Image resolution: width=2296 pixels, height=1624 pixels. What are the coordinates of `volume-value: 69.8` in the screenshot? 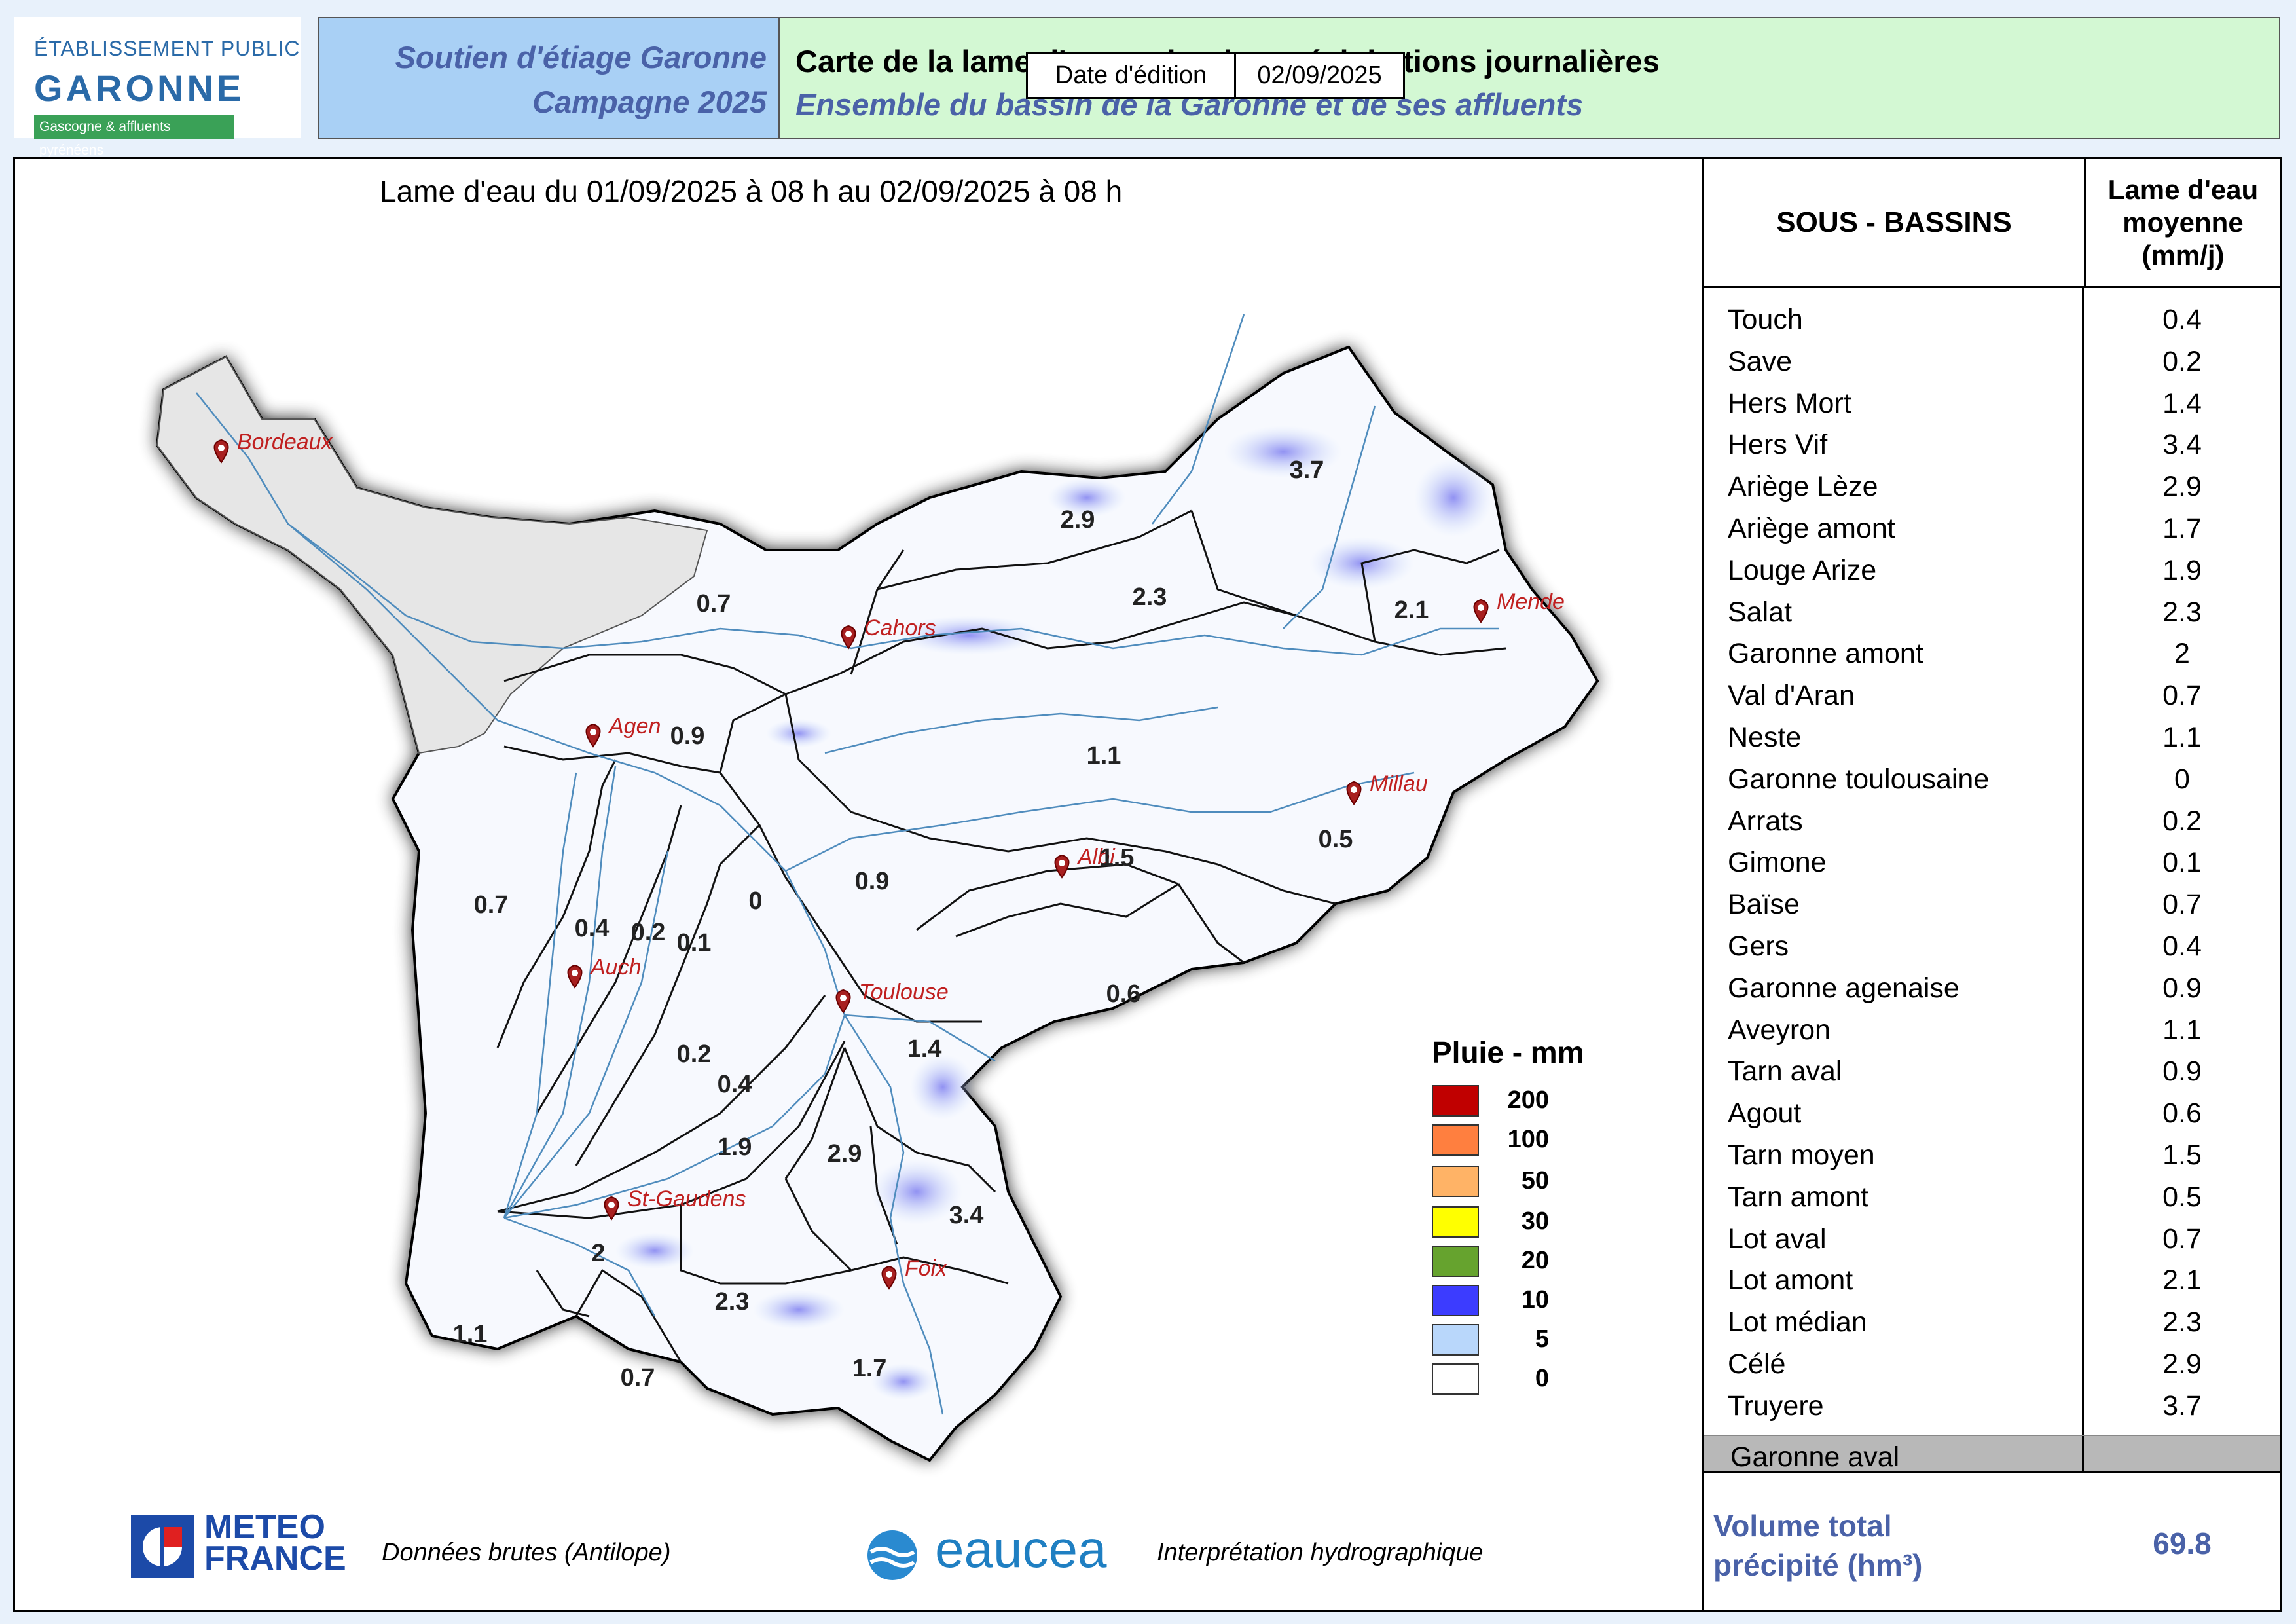 It's located at (2182, 1543).